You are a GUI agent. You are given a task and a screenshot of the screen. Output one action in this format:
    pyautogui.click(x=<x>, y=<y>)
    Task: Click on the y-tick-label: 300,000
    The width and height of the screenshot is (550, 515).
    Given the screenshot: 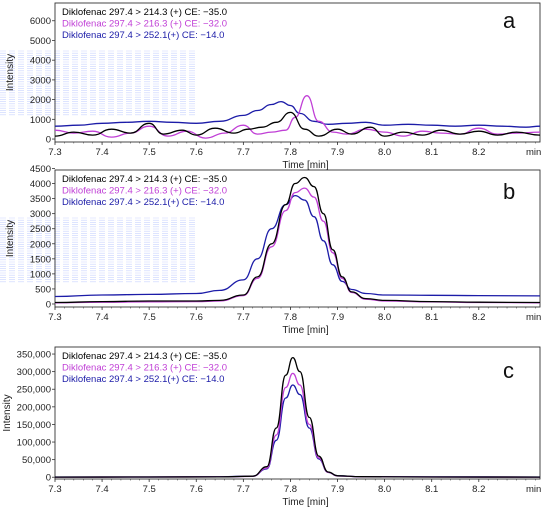 What is the action you would take?
    pyautogui.click(x=34, y=372)
    